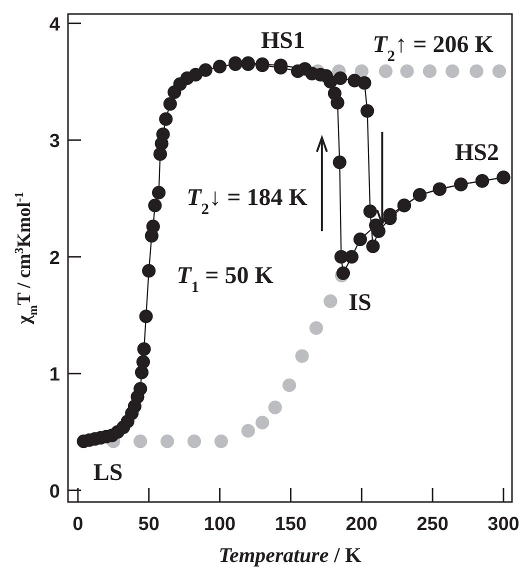 This screenshot has width=531, height=572. I want to click on x-tick-label: 0, so click(78, 524).